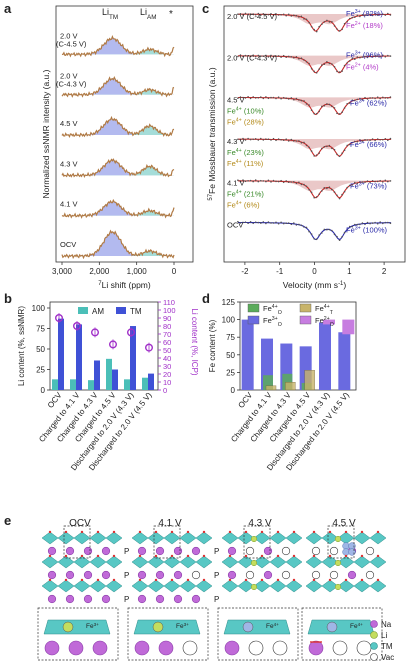 This screenshot has height=666, width=409. What do you see at coordinates (352, 552) in the screenshot?
I see `fe4-cluster` at bounding box center [352, 552].